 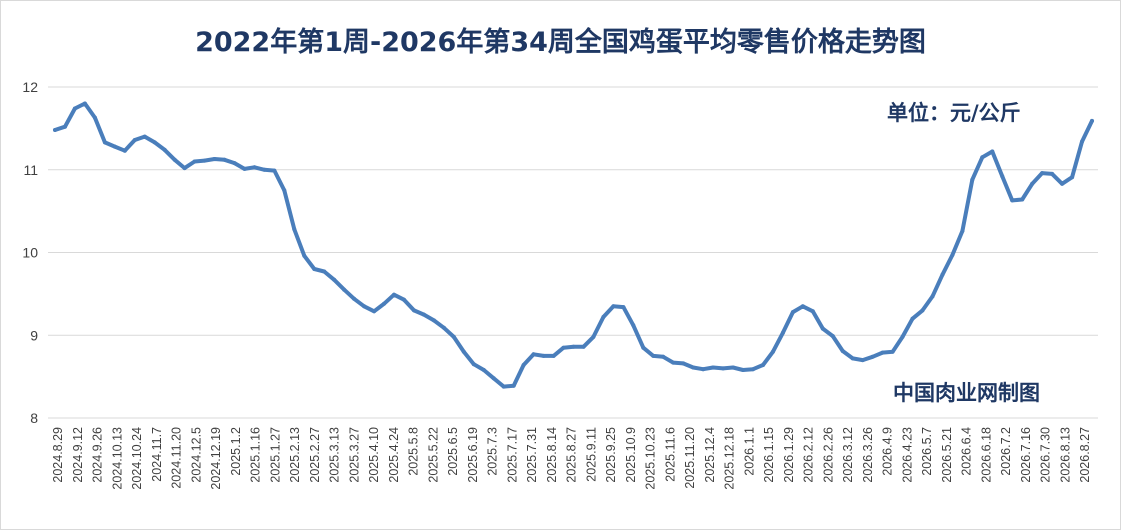 What do you see at coordinates (256, 455) in the screenshot?
I see `x-tick-label: 2025.1.16` at bounding box center [256, 455].